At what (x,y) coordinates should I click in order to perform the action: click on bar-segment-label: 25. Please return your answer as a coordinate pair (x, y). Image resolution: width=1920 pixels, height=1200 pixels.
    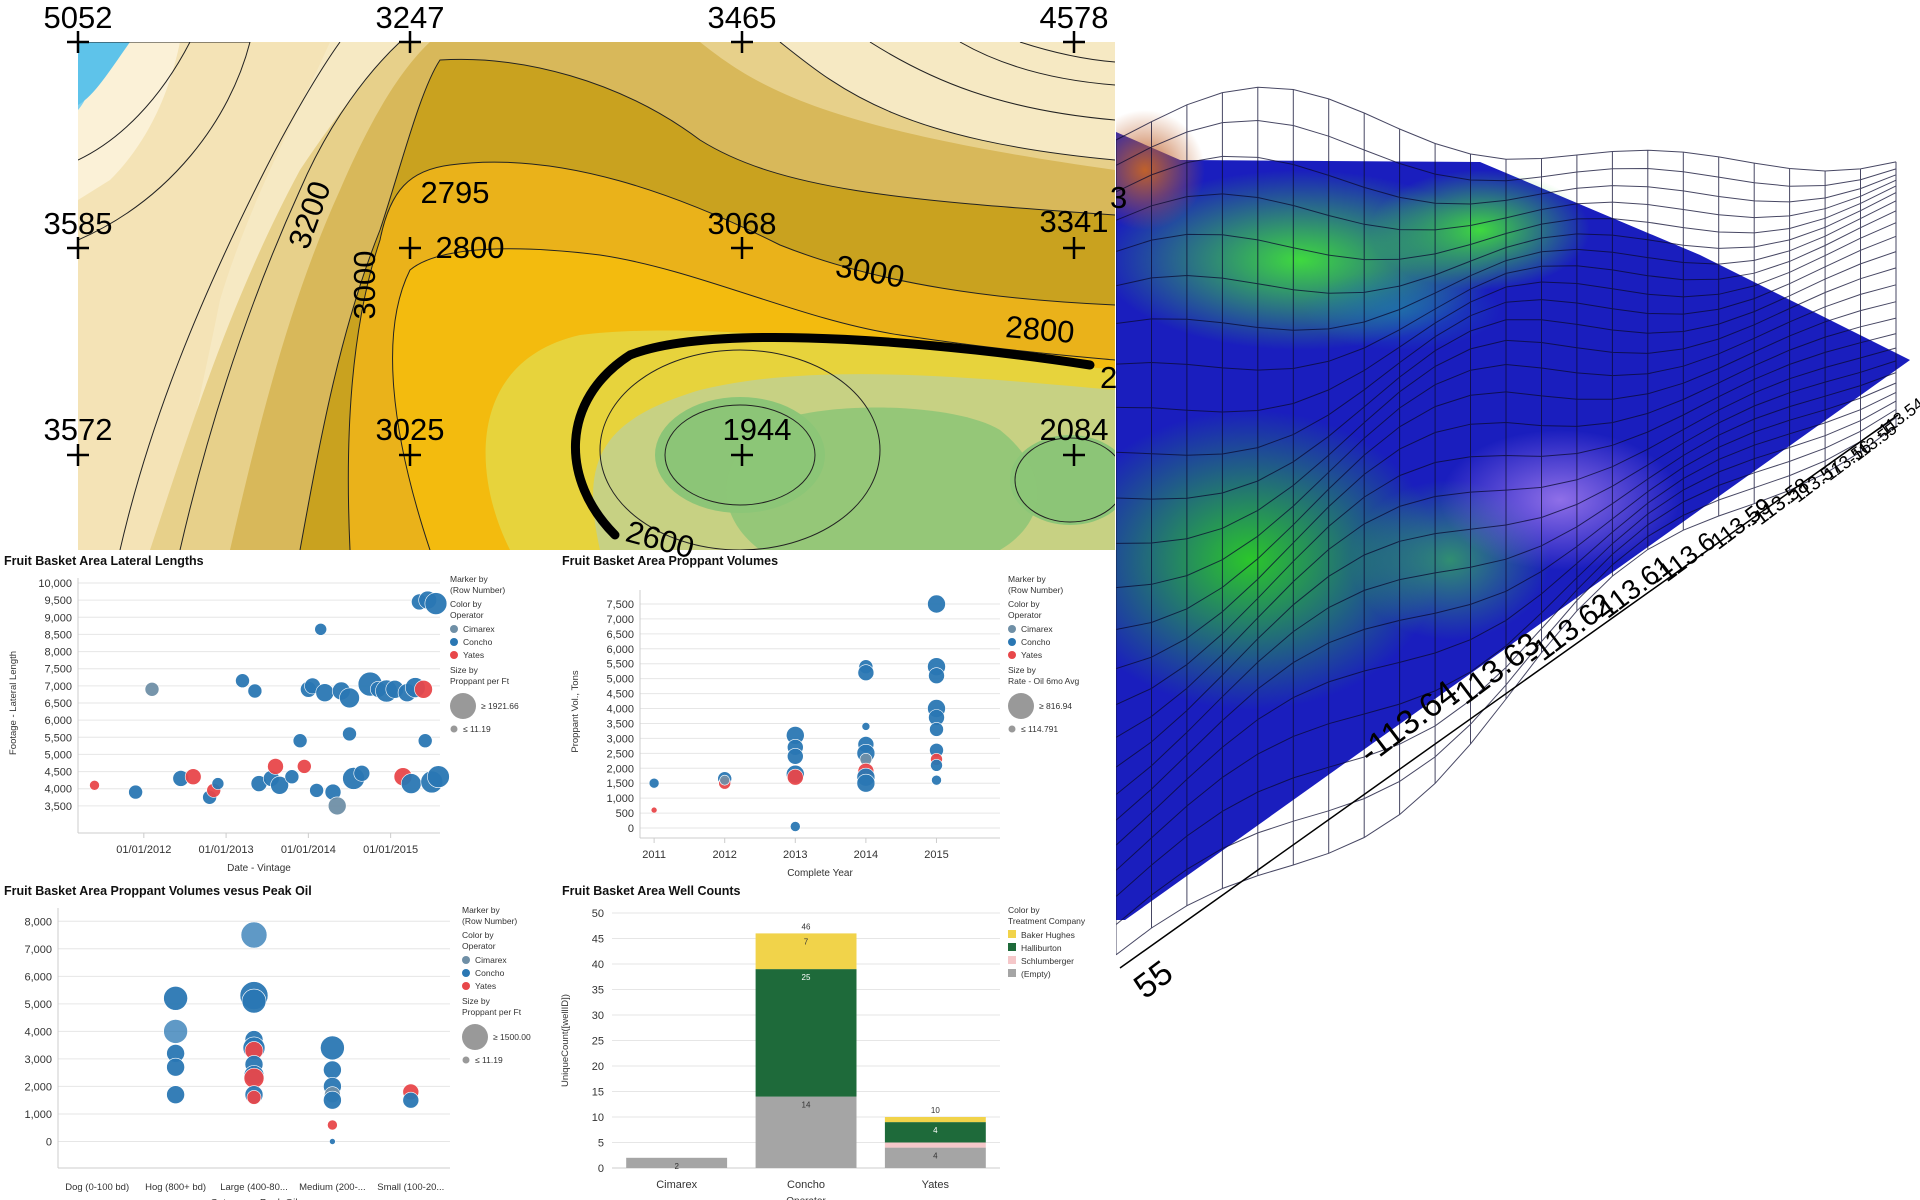
    Looking at the image, I should click on (806, 977).